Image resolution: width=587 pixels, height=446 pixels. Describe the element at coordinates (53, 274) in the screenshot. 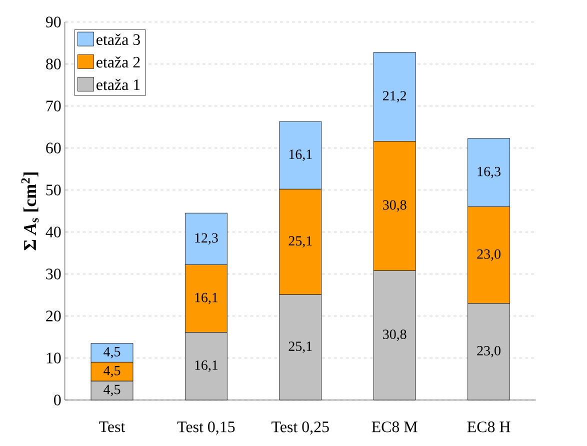

I see `y-tick-label: 30` at that location.